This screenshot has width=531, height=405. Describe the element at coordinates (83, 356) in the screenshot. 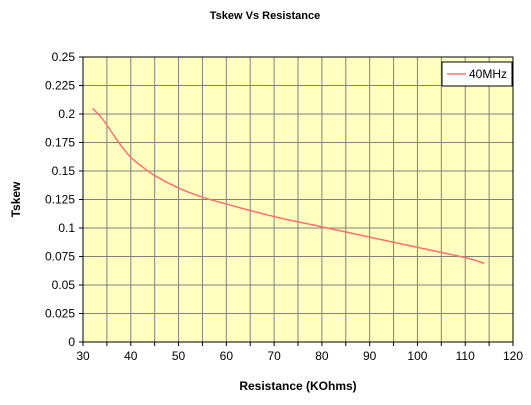

I see `x-tick-label: 30` at that location.